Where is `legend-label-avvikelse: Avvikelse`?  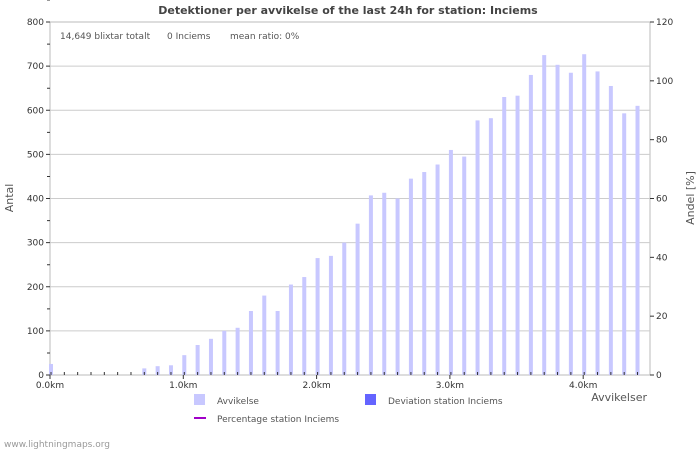 legend-label-avvikelse: Avvikelse is located at coordinates (238, 402).